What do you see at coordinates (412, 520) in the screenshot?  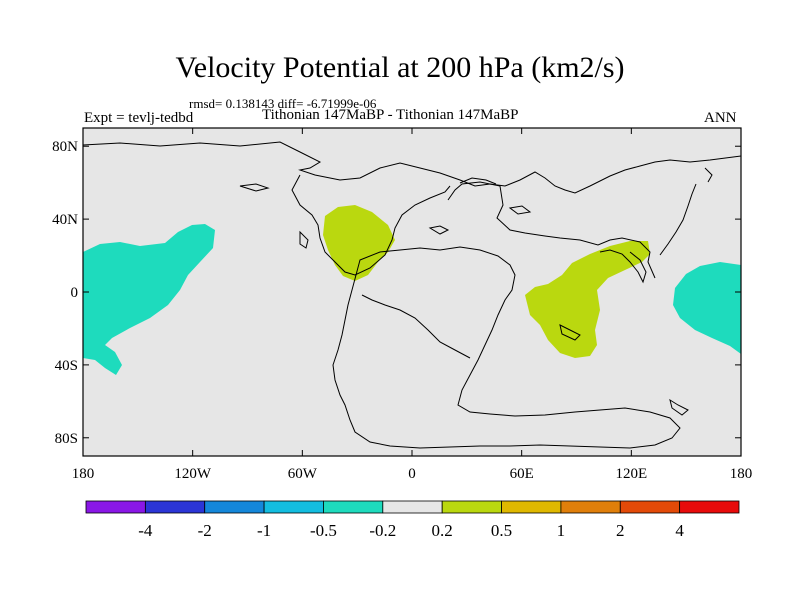 I see `colorbar: -4 -2 -1 -0.5 -0.2 0.2 0.5 1 2 4` at bounding box center [412, 520].